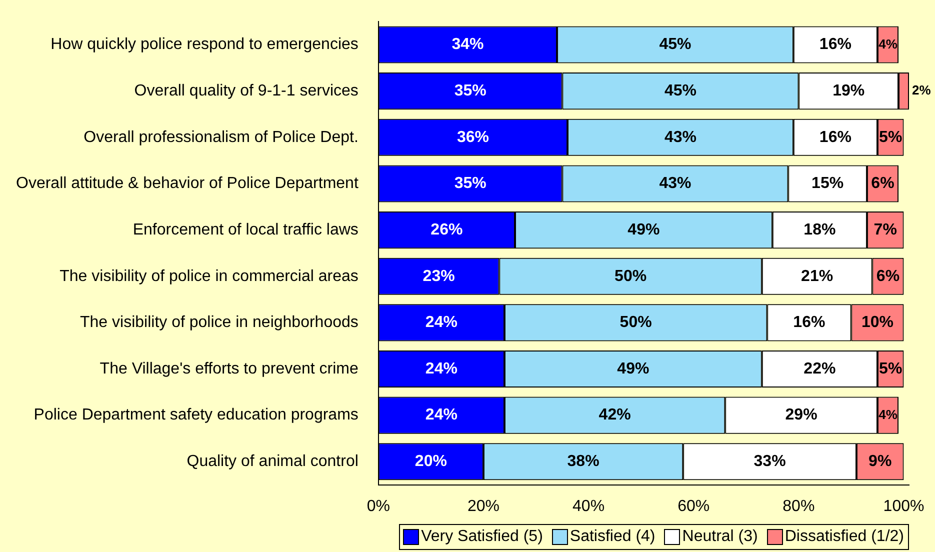 The width and height of the screenshot is (935, 552). What do you see at coordinates (588, 506) in the screenshot?
I see `x-tick-label: 40%` at bounding box center [588, 506].